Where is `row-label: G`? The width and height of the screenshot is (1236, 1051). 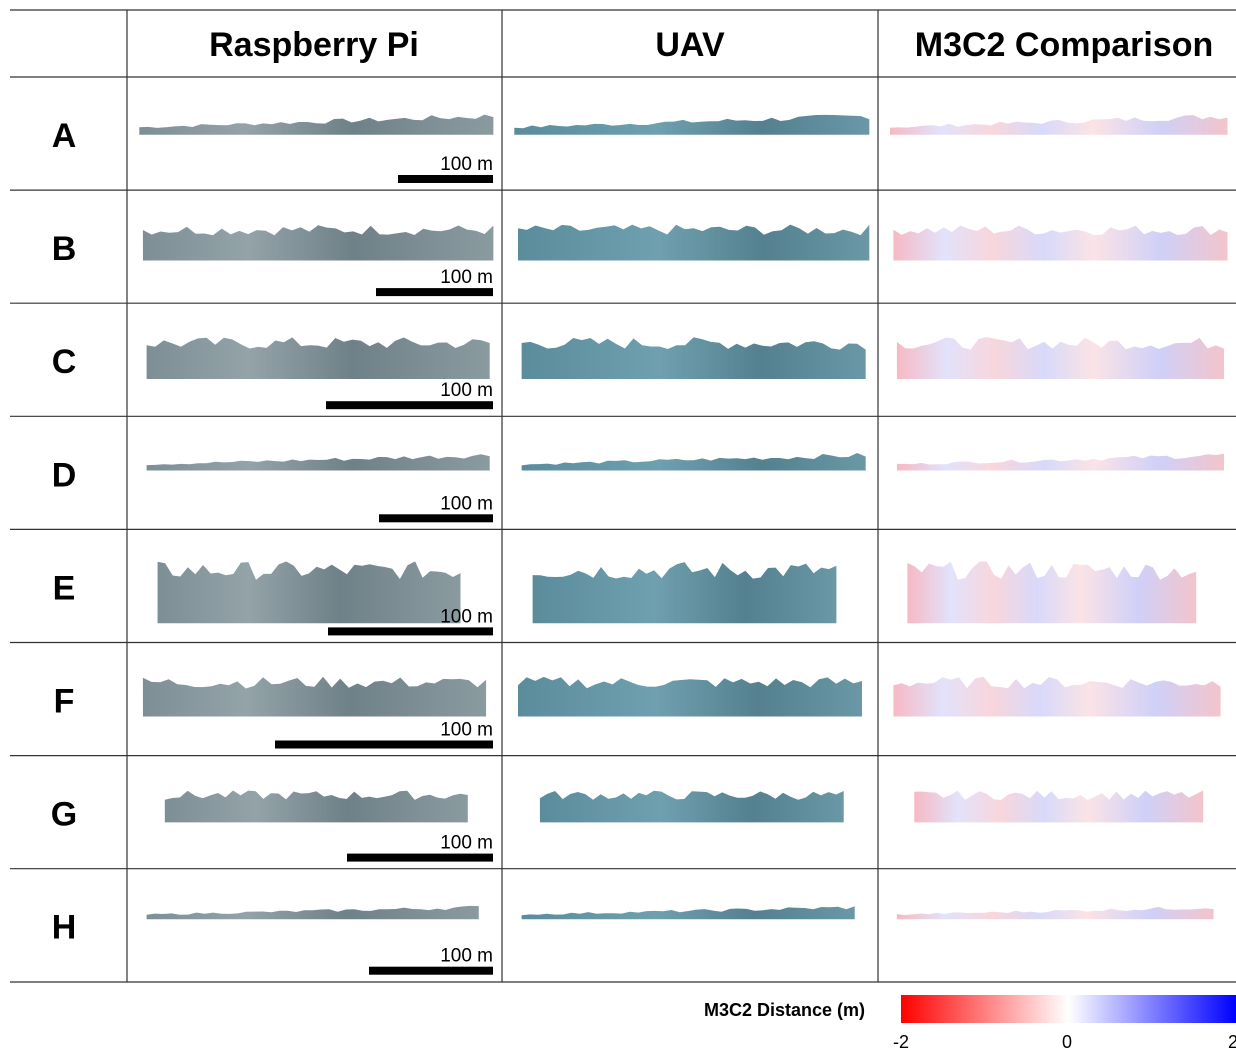
row-label: G is located at coordinates (64, 815).